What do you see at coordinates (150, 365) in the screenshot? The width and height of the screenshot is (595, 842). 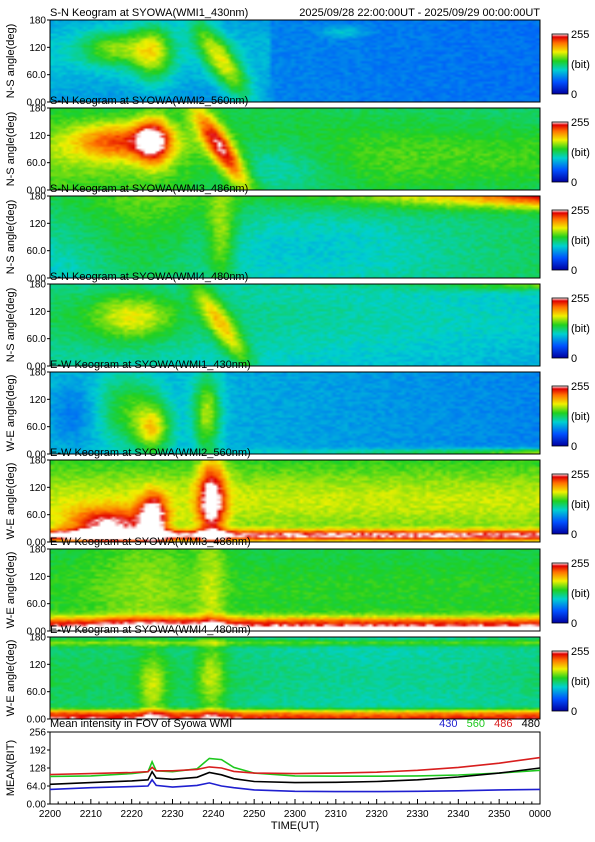 I see `panel-title: E-W Keogram at SYOWA(WMI1_430nm)` at bounding box center [150, 365].